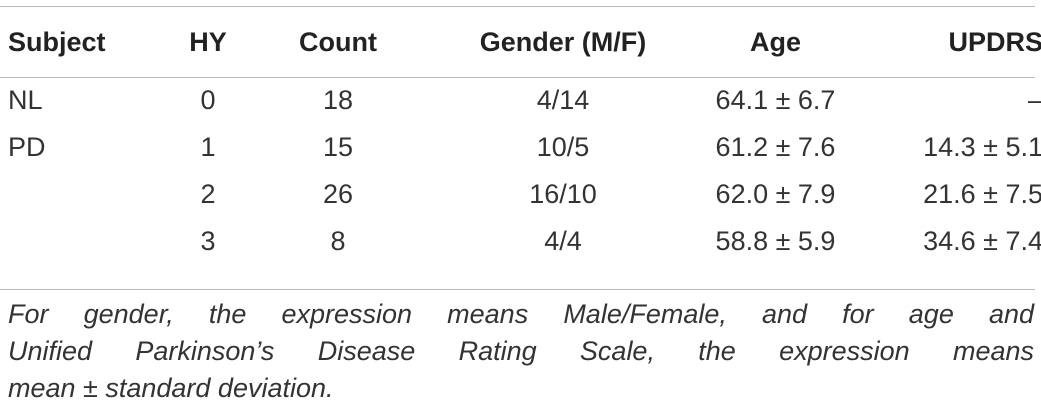  Describe the element at coordinates (563, 241) in the screenshot. I see `cell-gender: 4/4` at that location.